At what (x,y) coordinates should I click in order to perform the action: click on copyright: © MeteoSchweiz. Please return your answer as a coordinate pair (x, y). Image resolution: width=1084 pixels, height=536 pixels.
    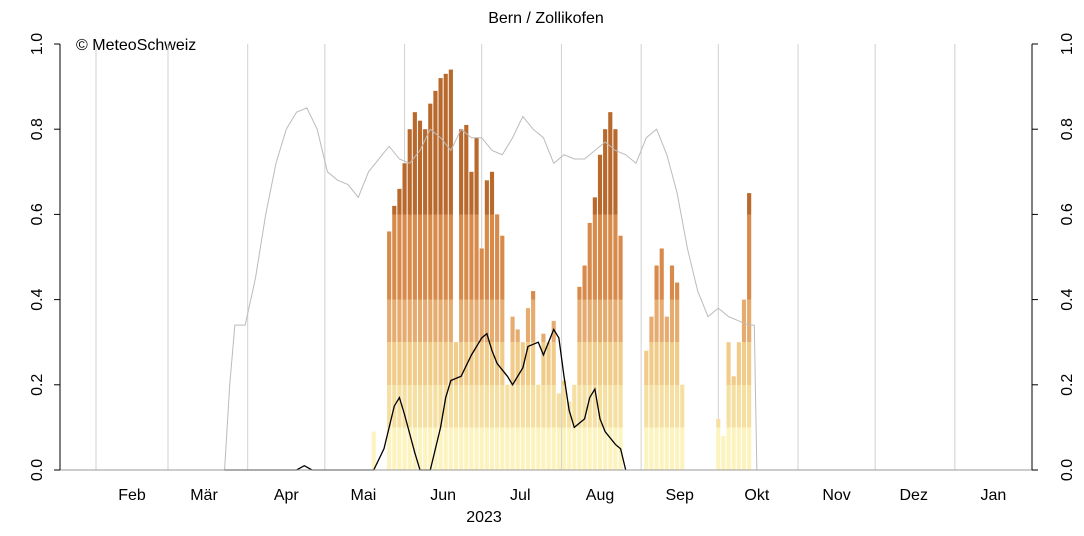
    Looking at the image, I should click on (136, 45).